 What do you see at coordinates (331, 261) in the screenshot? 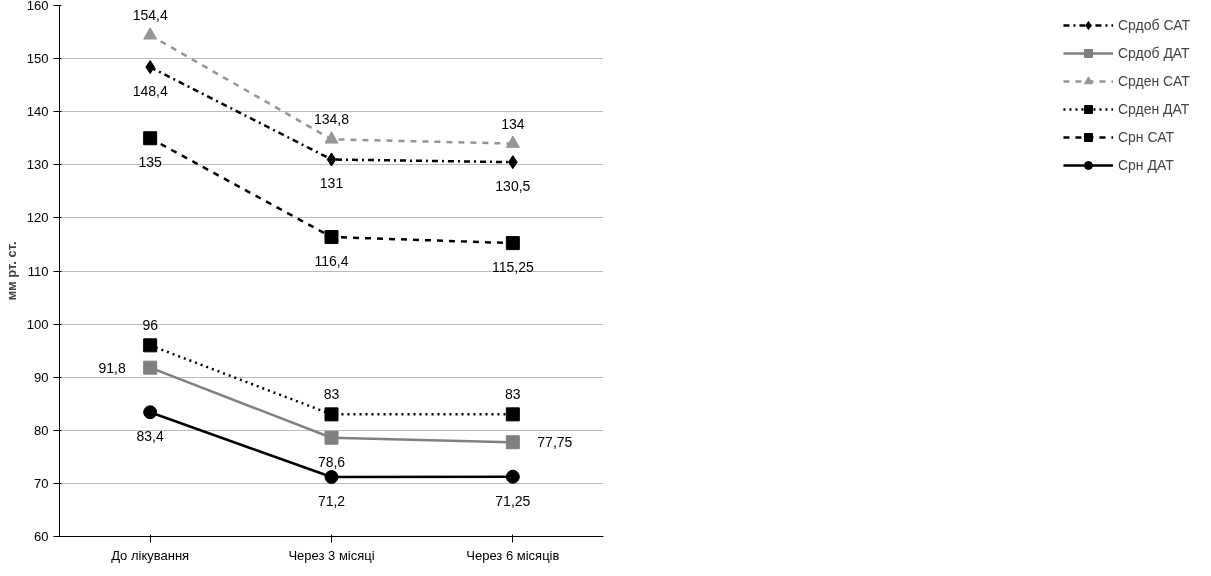
I see `data-label: 116,4` at bounding box center [331, 261].